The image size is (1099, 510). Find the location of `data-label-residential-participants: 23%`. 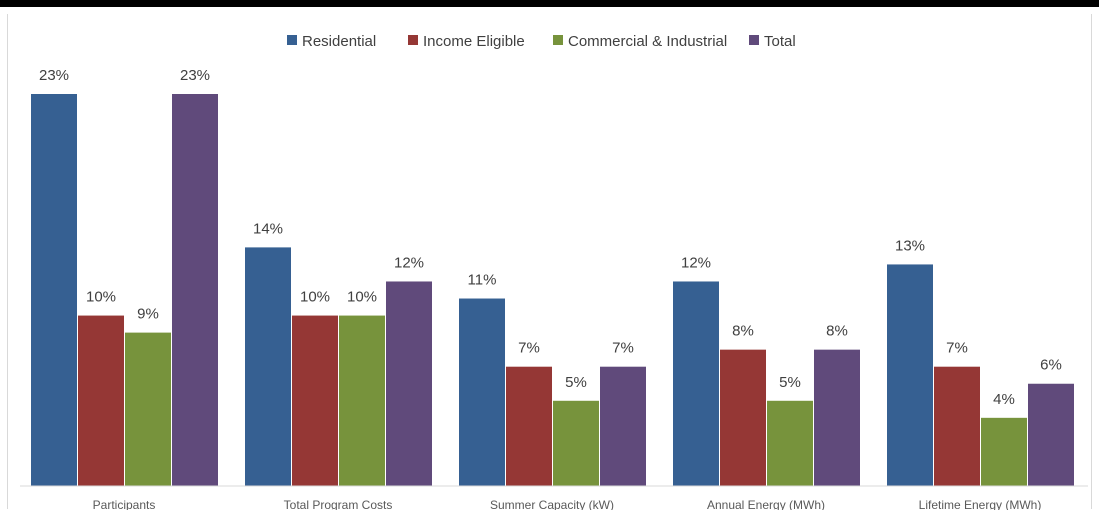

data-label-residential-participants: 23% is located at coordinates (54, 75).